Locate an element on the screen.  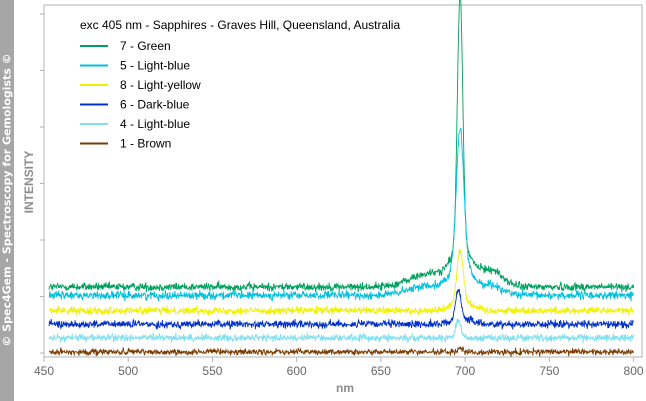
x-tick-label-550: 550 is located at coordinates (212, 371).